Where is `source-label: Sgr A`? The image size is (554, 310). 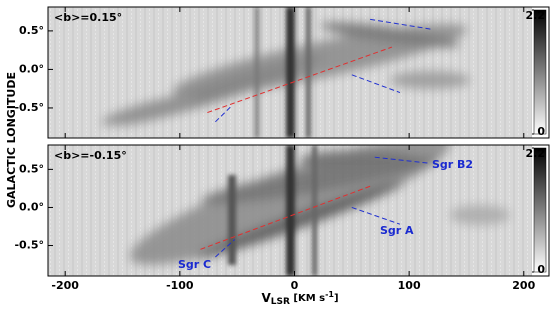
source-label: Sgr A is located at coordinates (397, 230).